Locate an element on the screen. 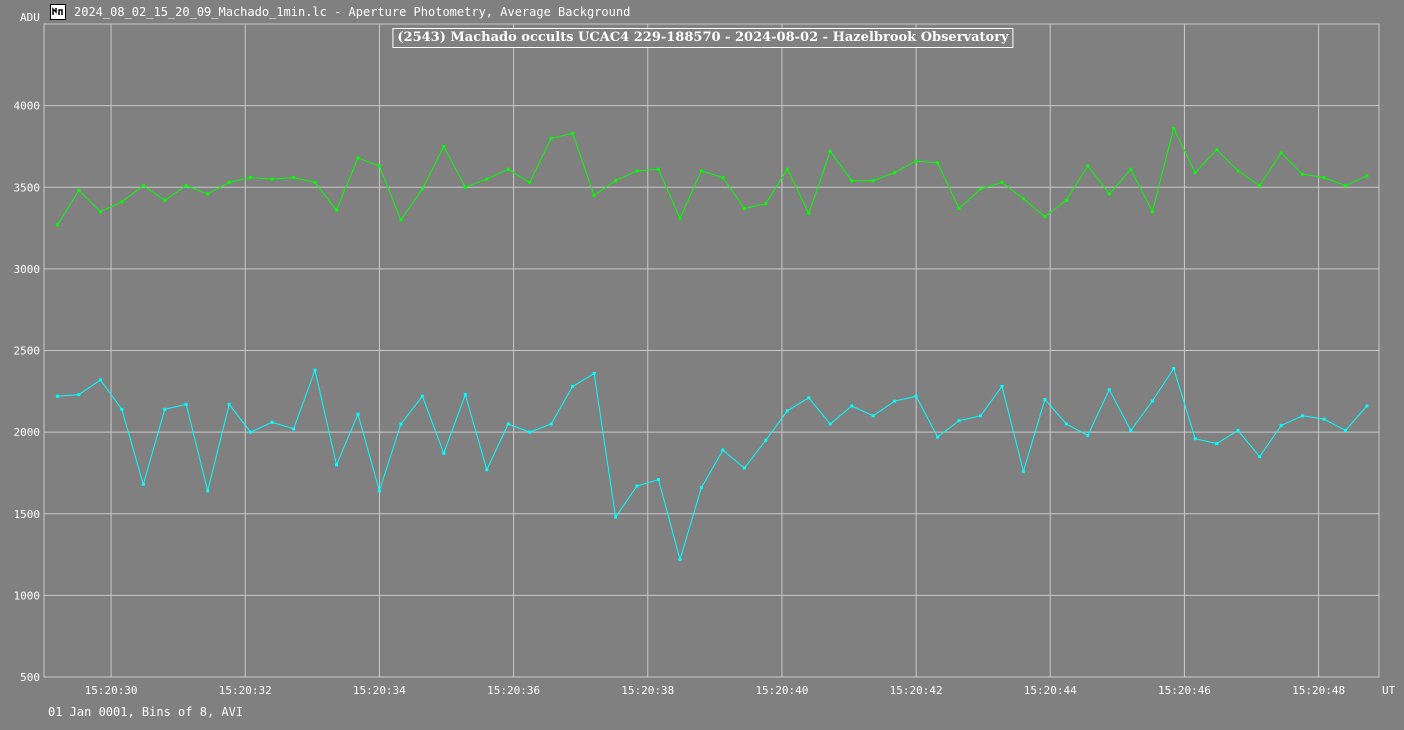 The height and width of the screenshot is (730, 1404). x-tick-label: 15:20:44 is located at coordinates (1050, 690).